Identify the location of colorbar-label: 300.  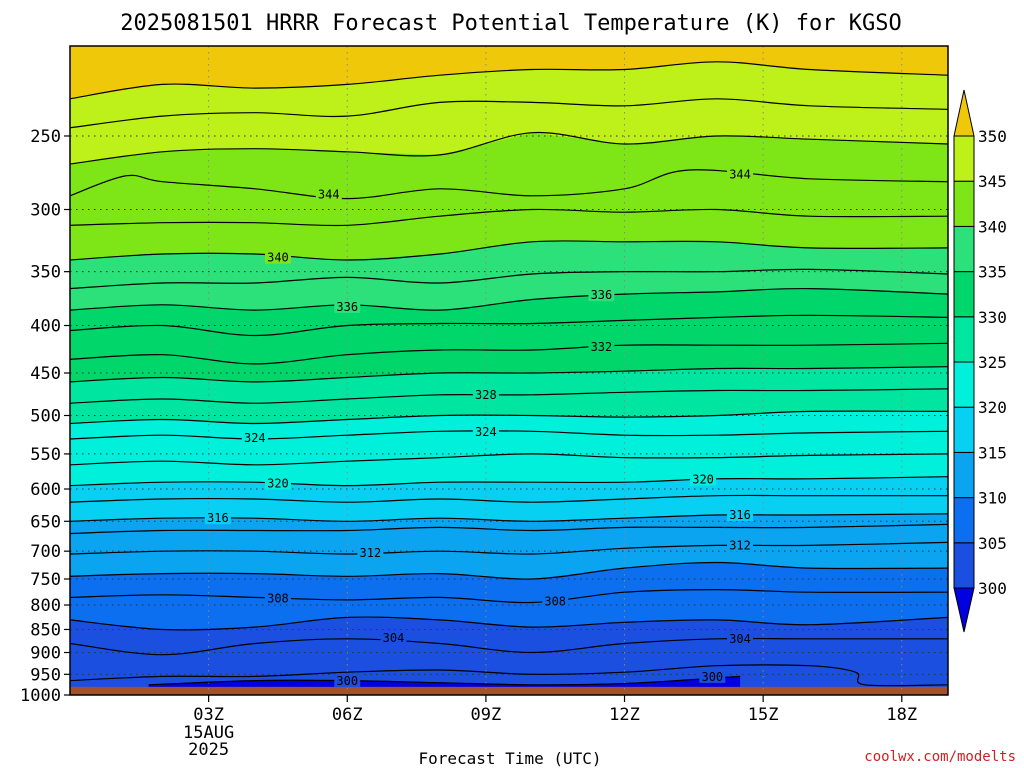
(992, 588).